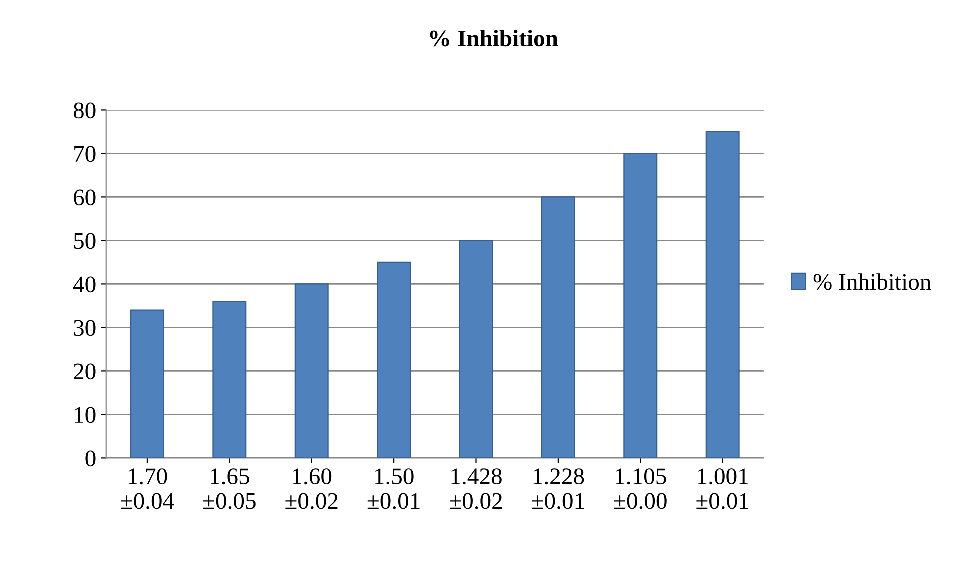 This screenshot has height=580, width=967. Describe the element at coordinates (85, 284) in the screenshot. I see `y-tick-label: 40` at that location.